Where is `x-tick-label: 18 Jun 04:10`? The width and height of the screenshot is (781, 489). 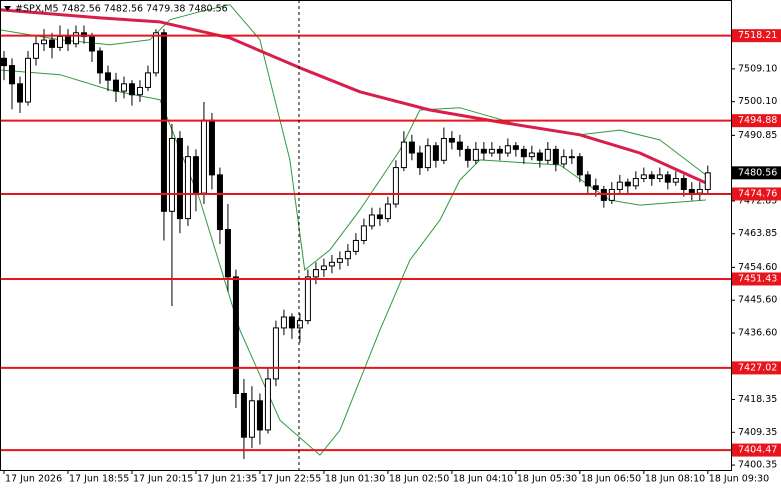 x-tick-label: 18 Jun 04:10 is located at coordinates (483, 479).